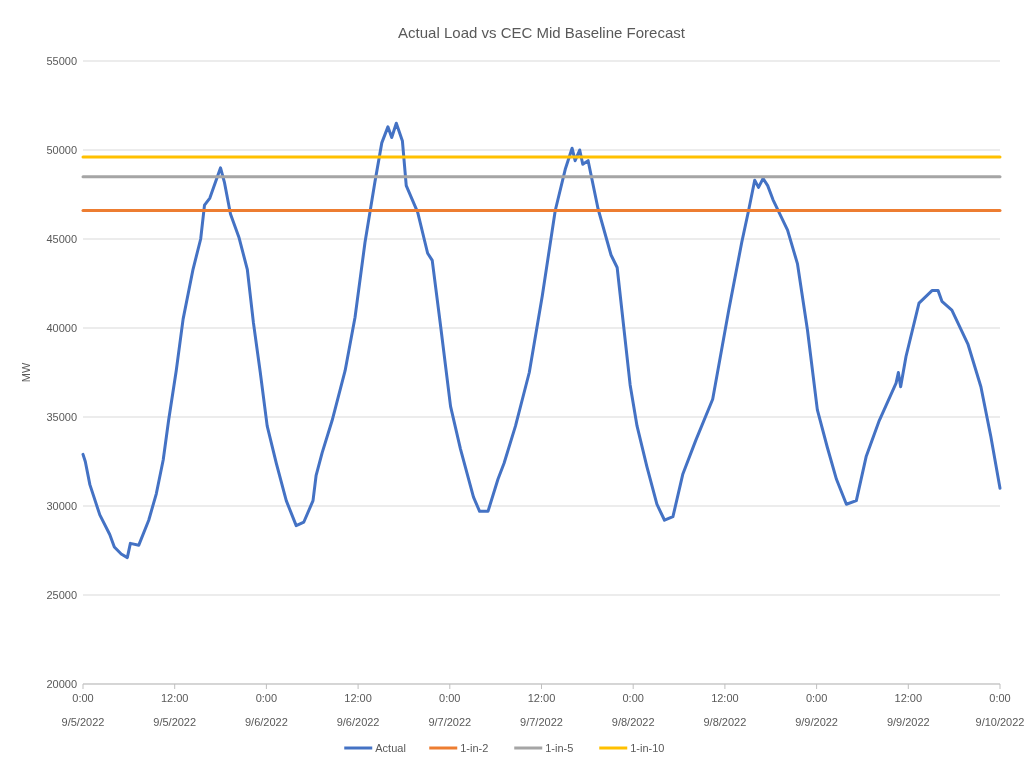  I want to click on y-axis-title: MW, so click(26, 372).